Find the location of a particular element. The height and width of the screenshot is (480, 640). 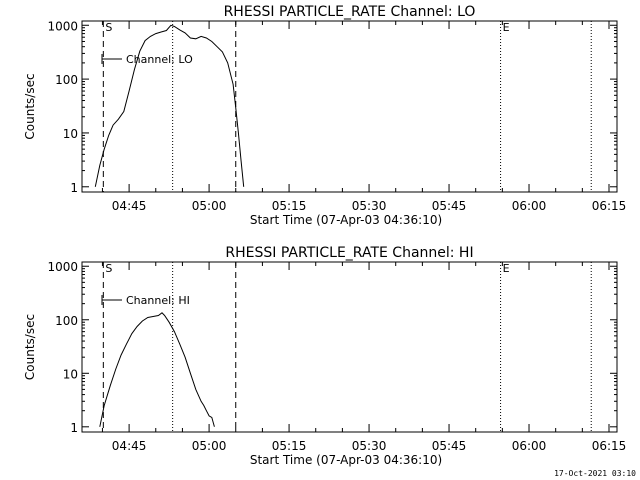

chart-title: RHESSI PARTICLE_RATE Channel: LO is located at coordinates (350, 12).